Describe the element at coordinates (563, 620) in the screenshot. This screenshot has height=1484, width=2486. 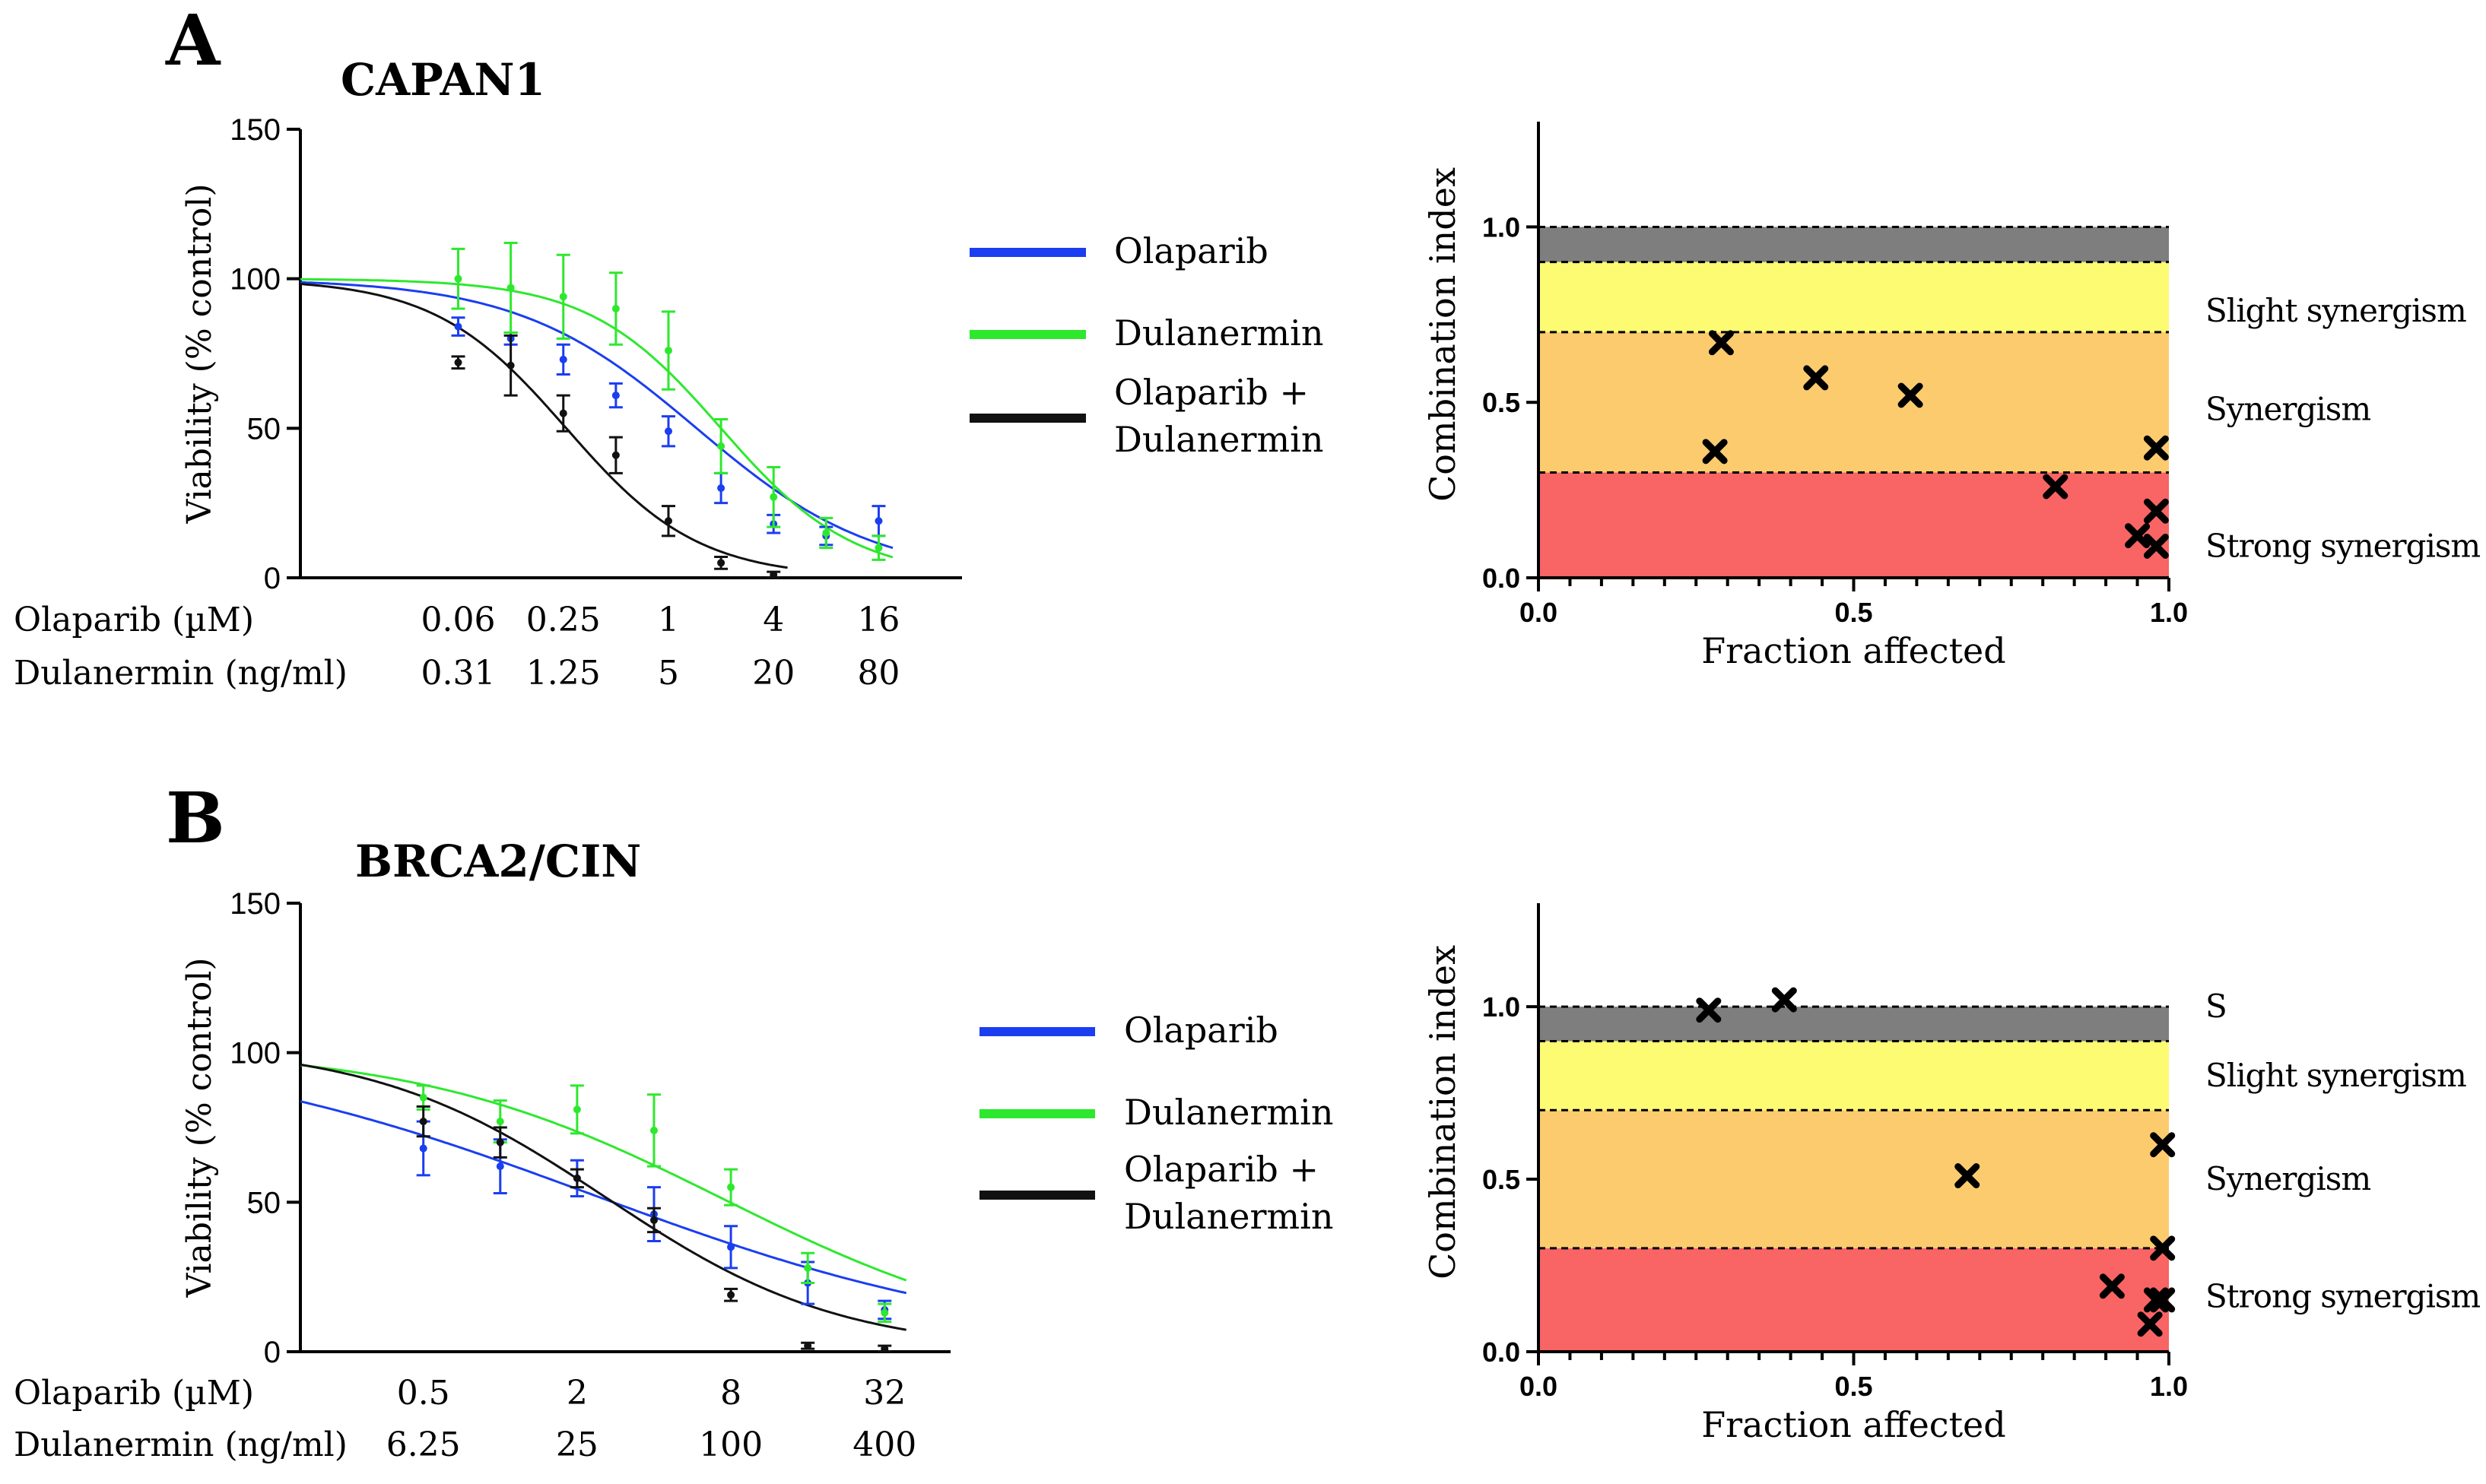
I see `dose-label-olaparib: 0.25` at that location.